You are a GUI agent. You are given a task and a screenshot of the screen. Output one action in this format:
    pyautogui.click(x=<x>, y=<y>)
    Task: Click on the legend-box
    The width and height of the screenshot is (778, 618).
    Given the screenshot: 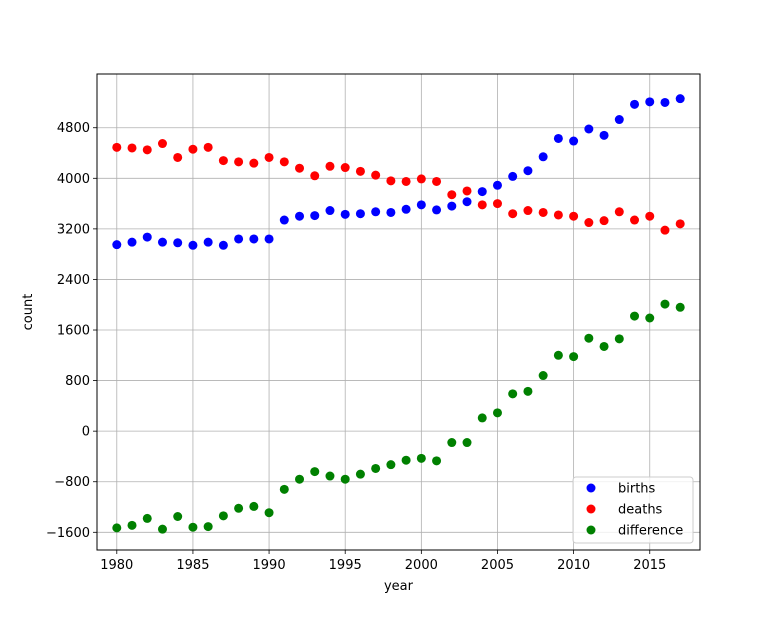 What is the action you would take?
    pyautogui.click(x=633, y=510)
    